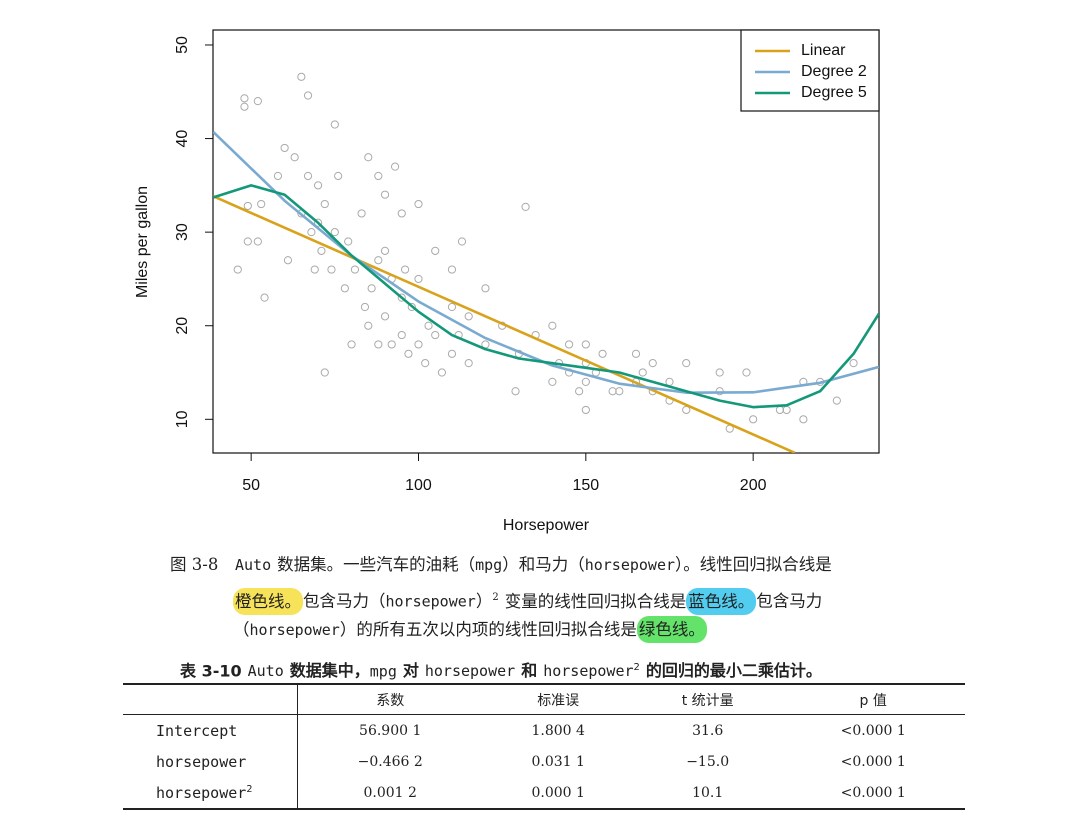 The width and height of the screenshot is (1080, 816). What do you see at coordinates (376, 564) in the screenshot?
I see `caption-text: 数据集。一些汽车的油耗（` at bounding box center [376, 564].